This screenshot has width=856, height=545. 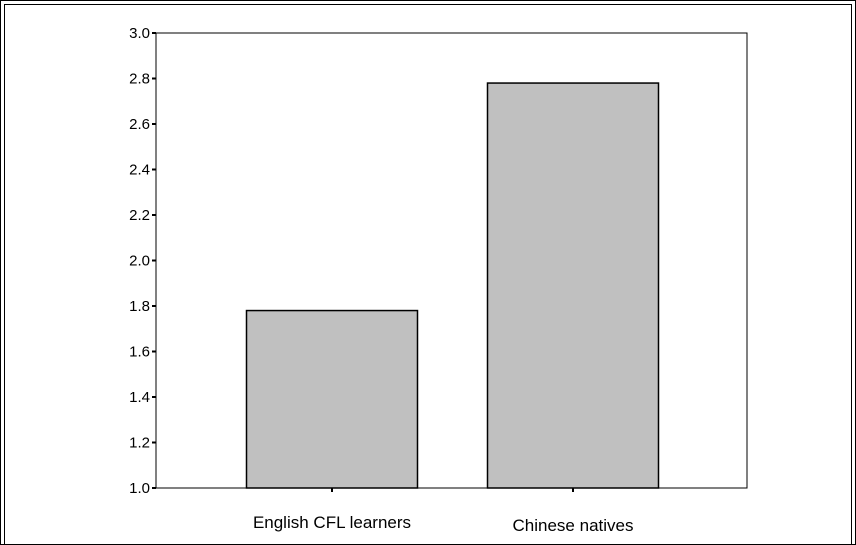 What do you see at coordinates (332, 522) in the screenshot?
I see `x-tick-label: English CFL learners` at bounding box center [332, 522].